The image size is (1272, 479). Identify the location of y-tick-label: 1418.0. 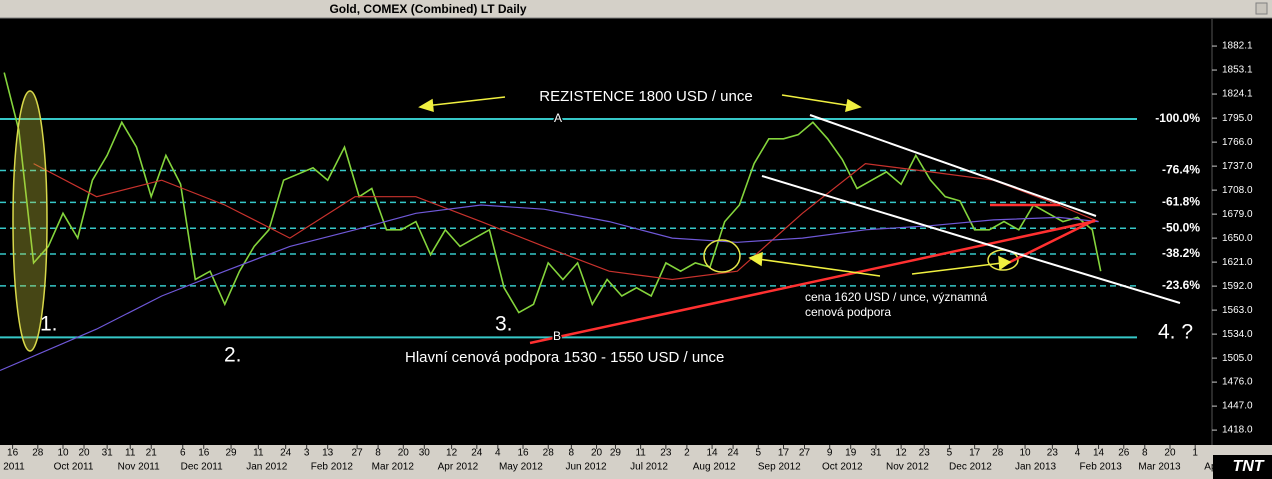
(1237, 430).